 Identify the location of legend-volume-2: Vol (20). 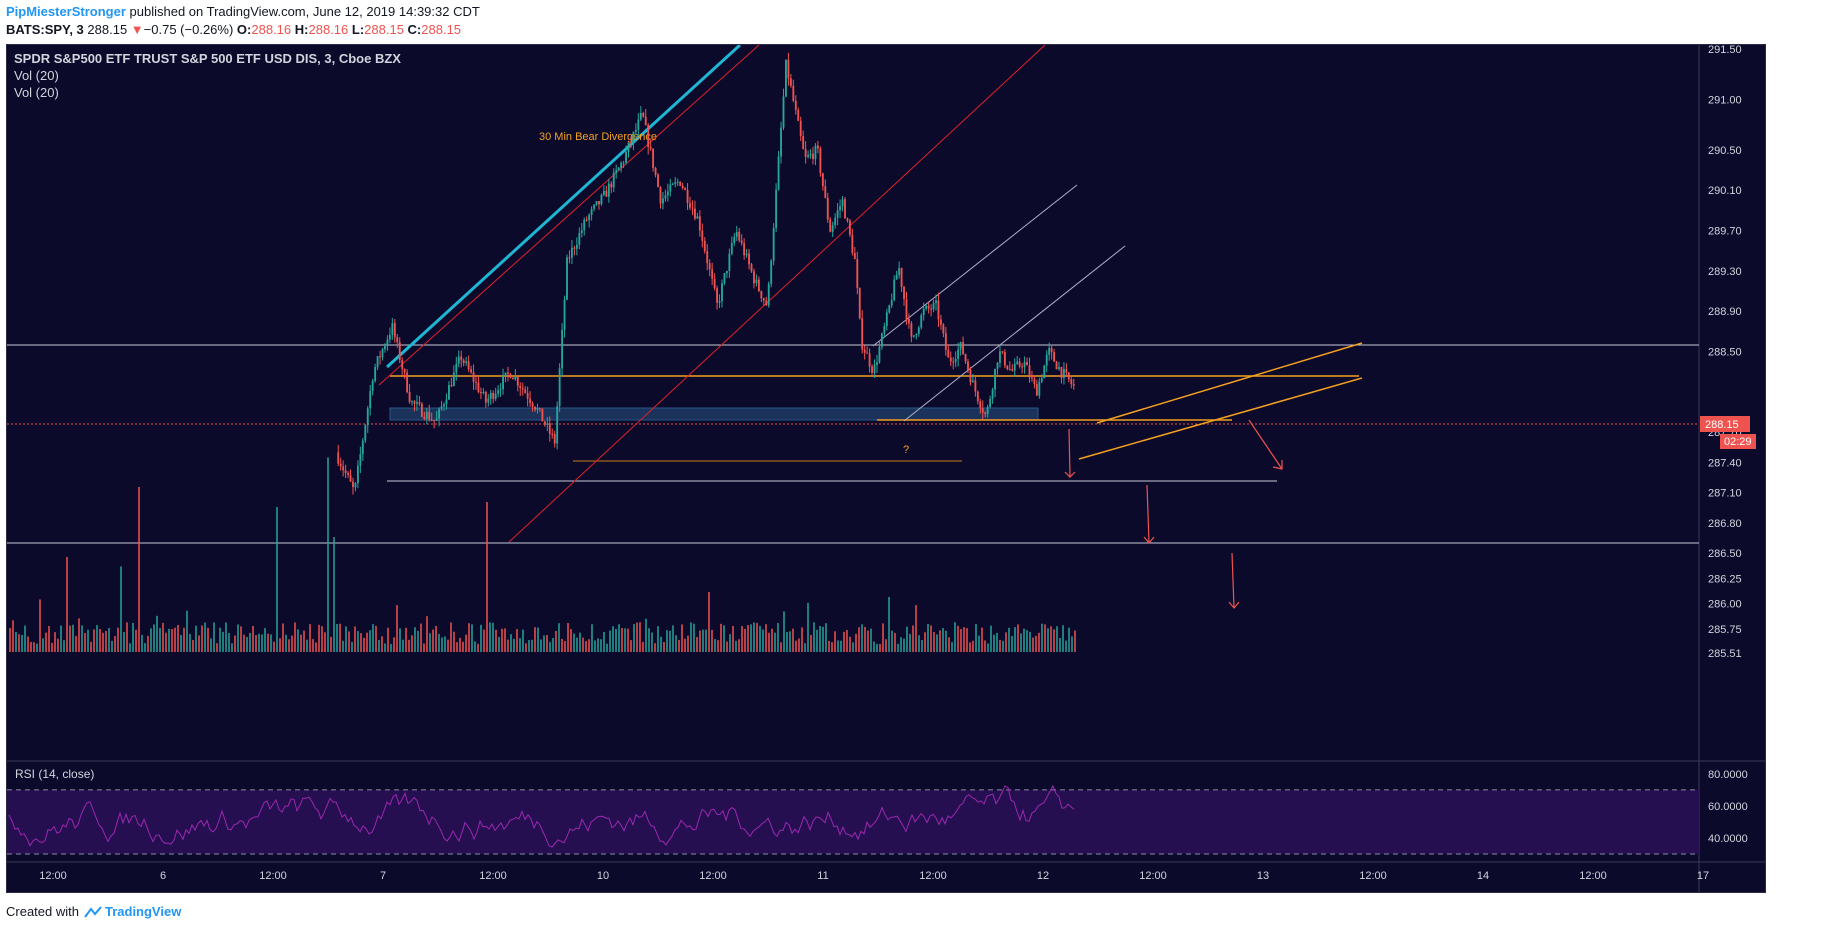
(36, 92).